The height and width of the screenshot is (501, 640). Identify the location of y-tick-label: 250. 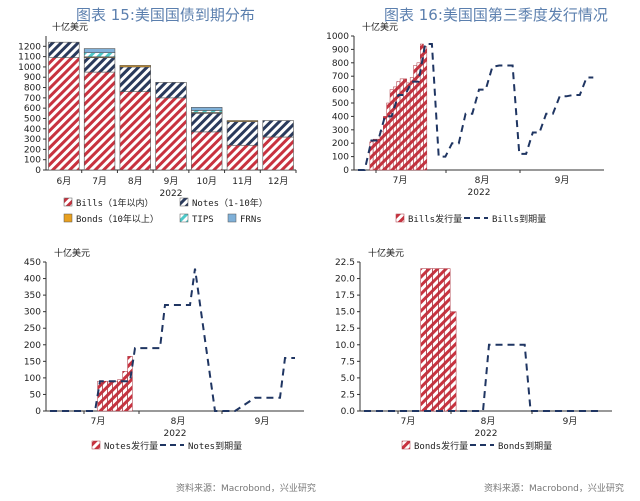
(32, 329).